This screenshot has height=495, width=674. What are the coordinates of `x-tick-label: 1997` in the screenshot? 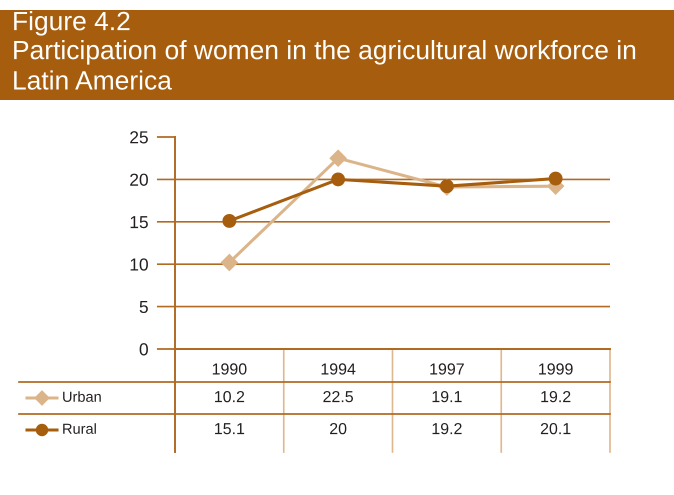 It's located at (447, 369).